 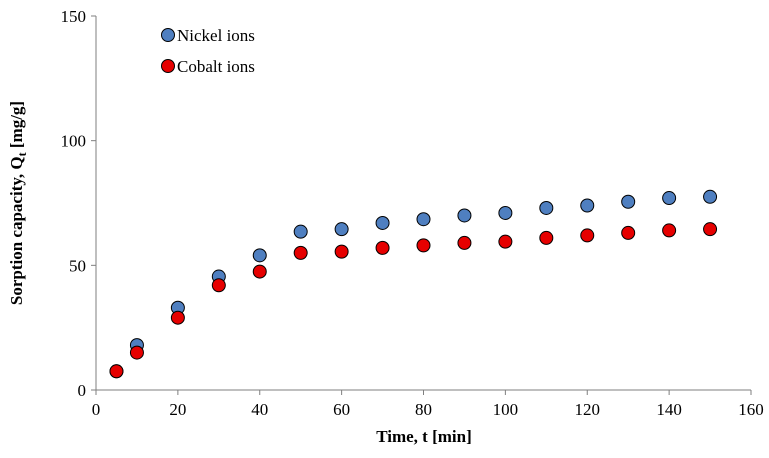 I want to click on x-tick-label: 140, so click(x=669, y=409).